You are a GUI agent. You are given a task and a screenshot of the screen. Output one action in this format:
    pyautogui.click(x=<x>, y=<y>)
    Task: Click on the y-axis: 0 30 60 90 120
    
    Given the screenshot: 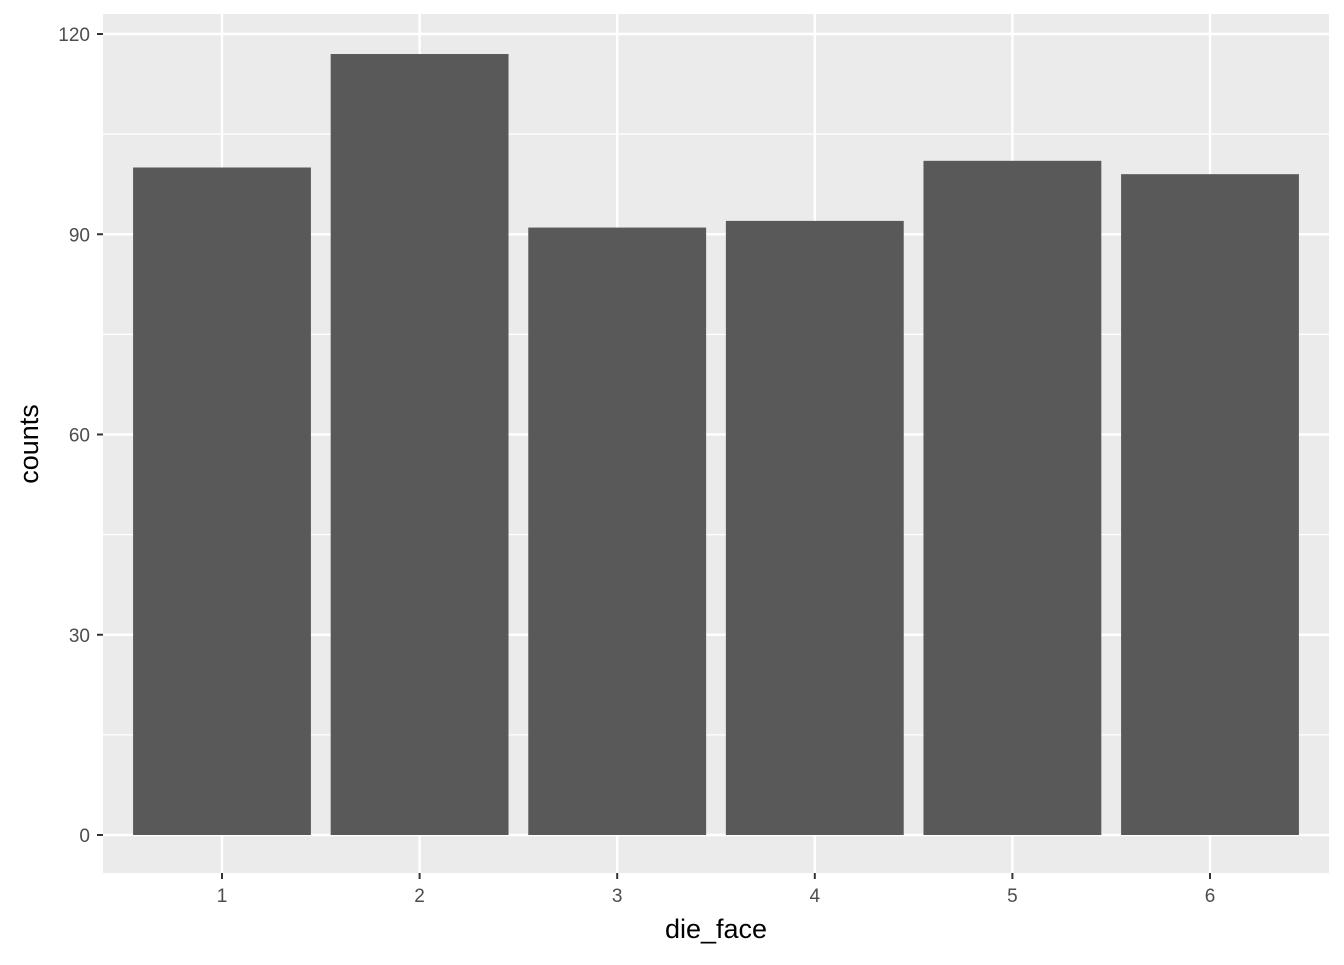 What is the action you would take?
    pyautogui.click(x=80, y=436)
    